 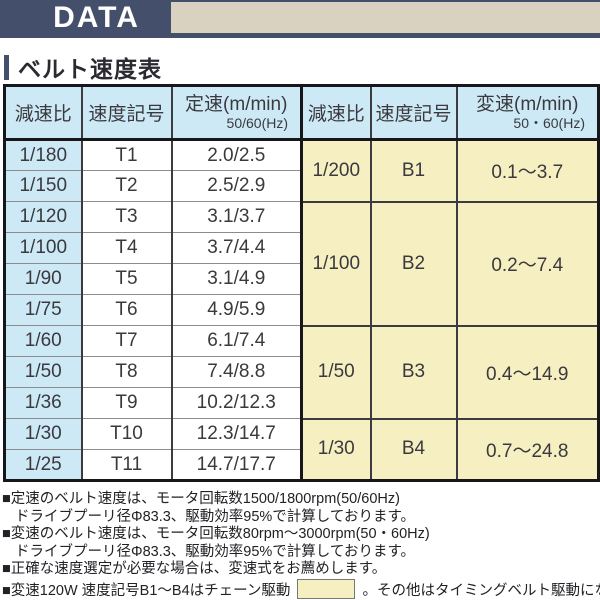 What do you see at coordinates (43, 341) in the screenshot?
I see `cell-ratio: 1/60` at bounding box center [43, 341].